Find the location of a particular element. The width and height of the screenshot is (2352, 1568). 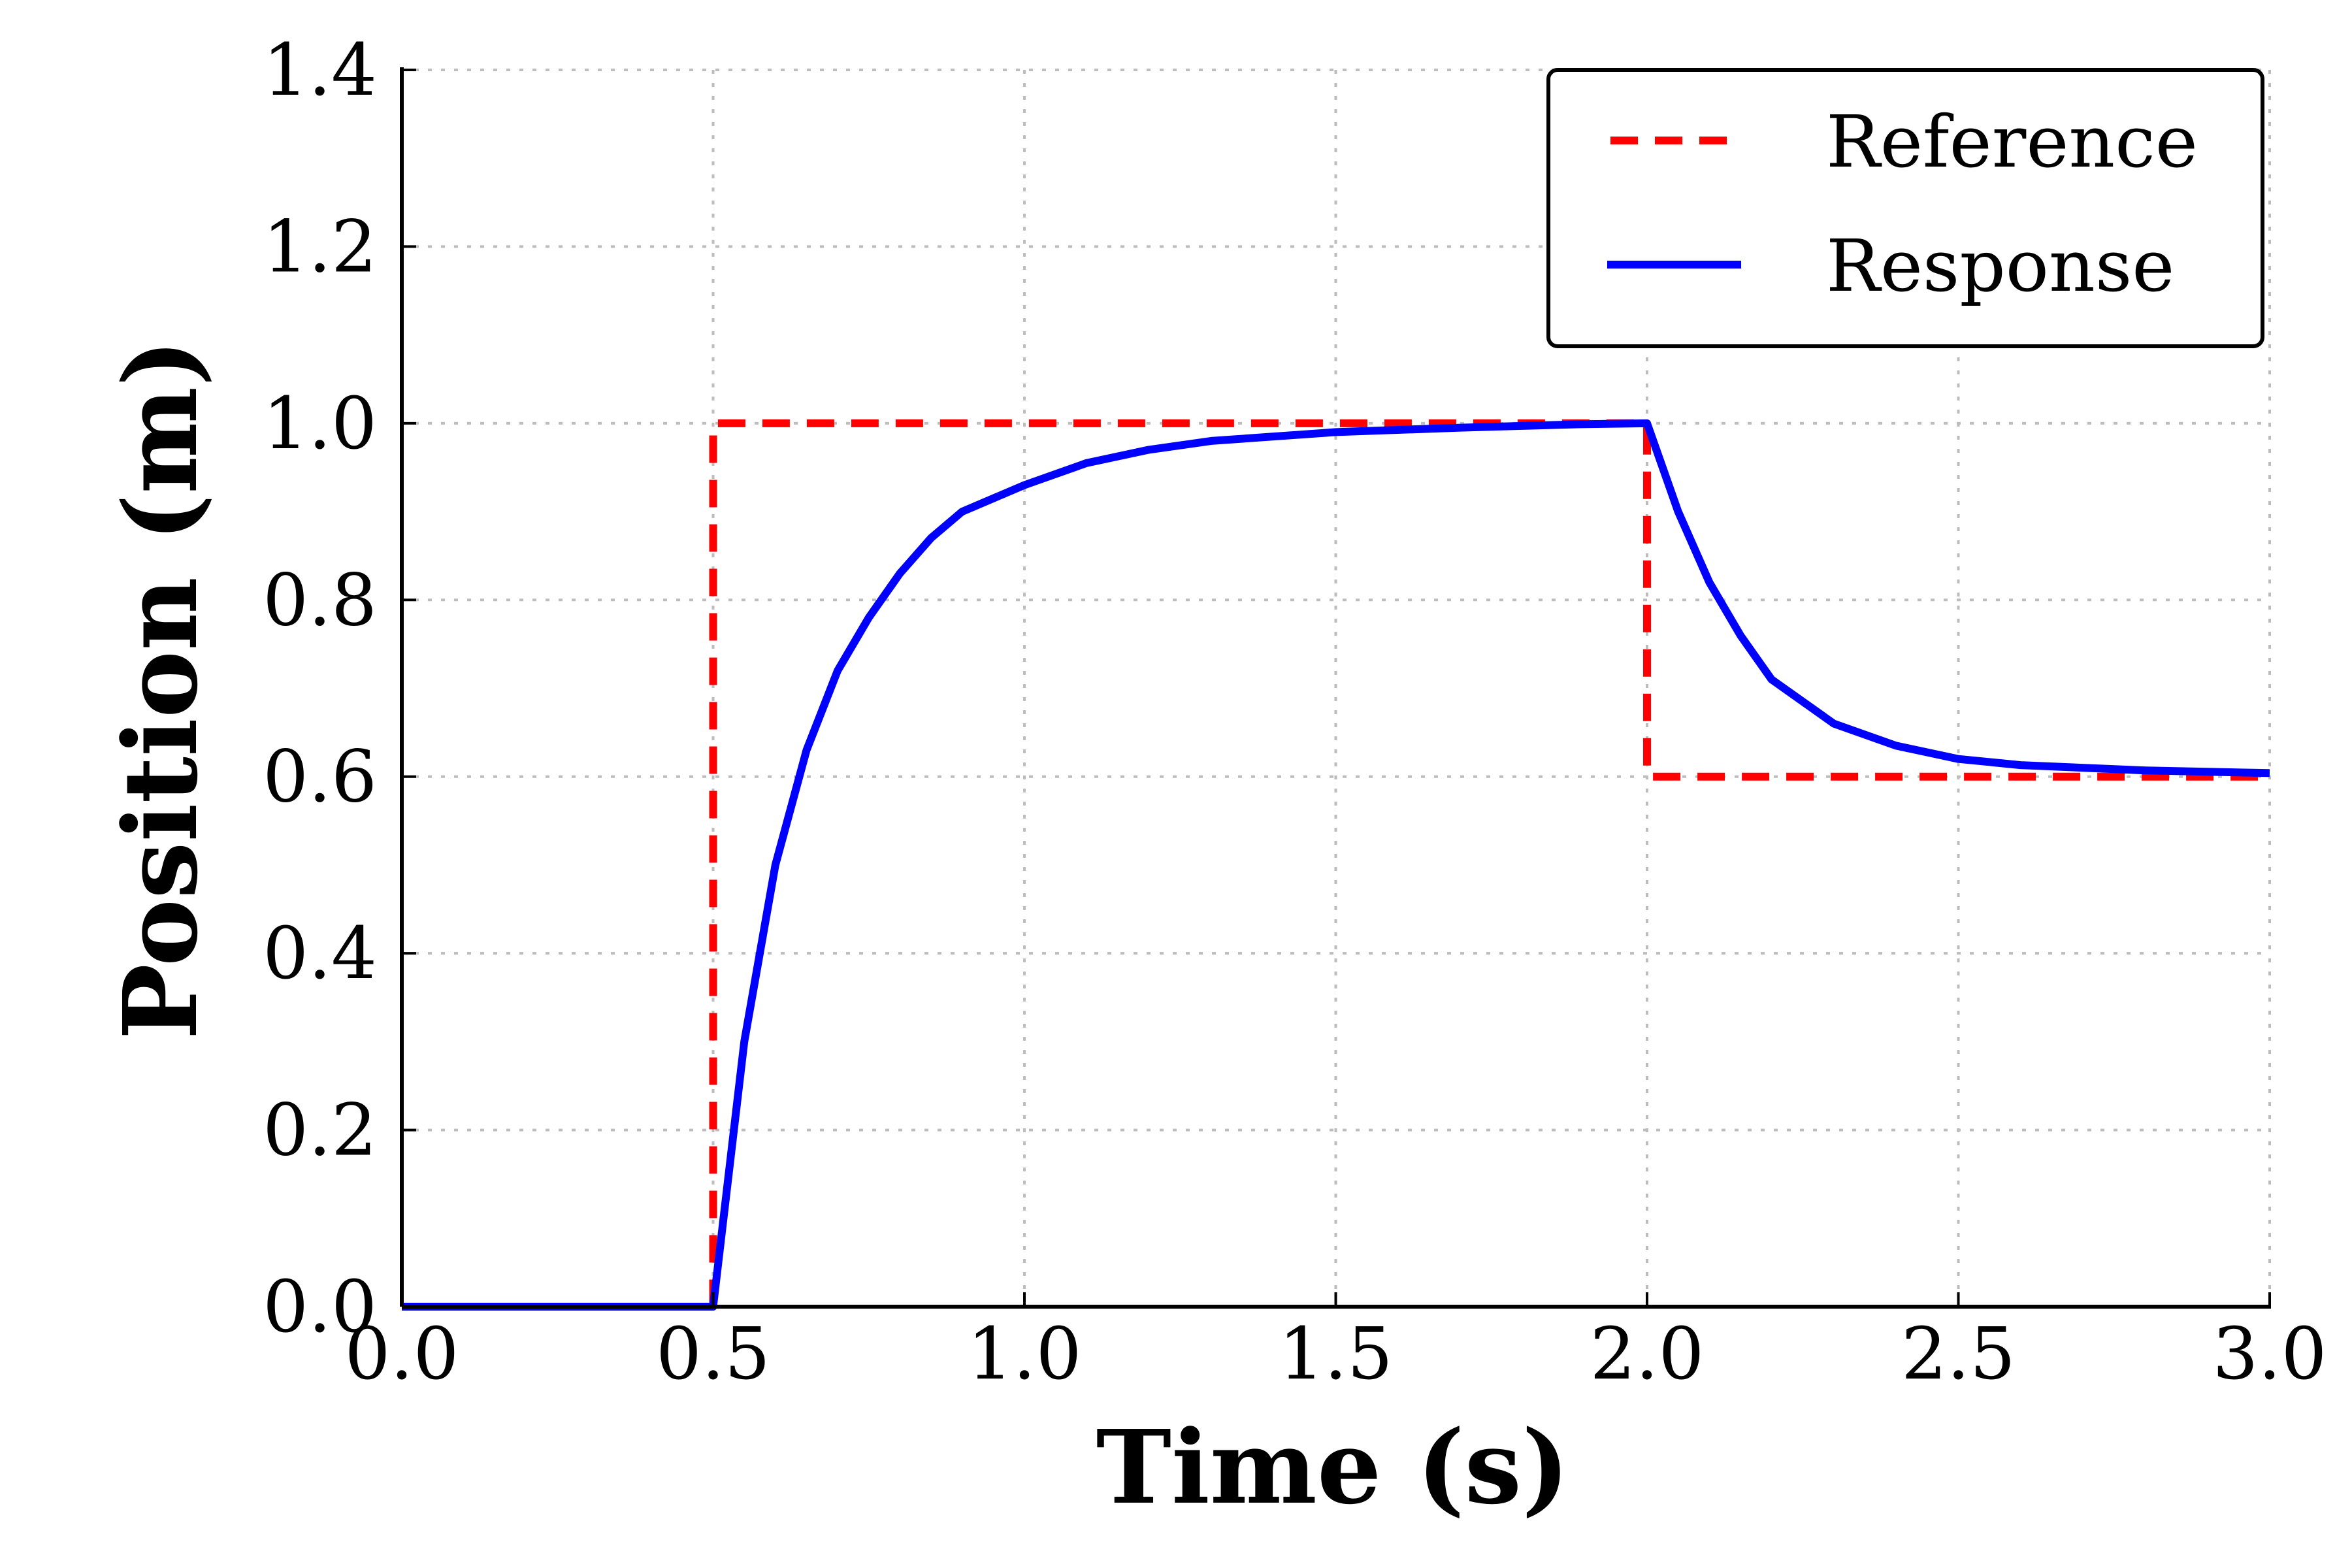

y-tick-label-4: 0.8 is located at coordinates (320, 600).